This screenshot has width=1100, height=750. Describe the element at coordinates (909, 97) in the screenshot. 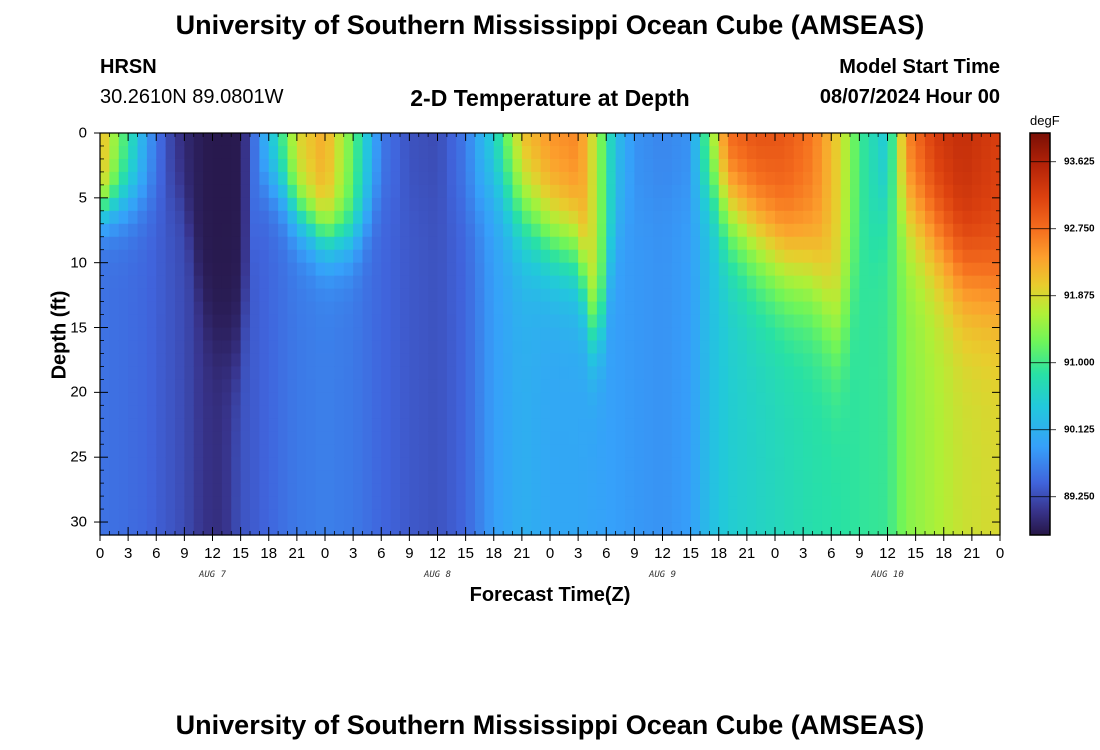

I see `model-start-value: 08/07/2024 Hour 00` at that location.